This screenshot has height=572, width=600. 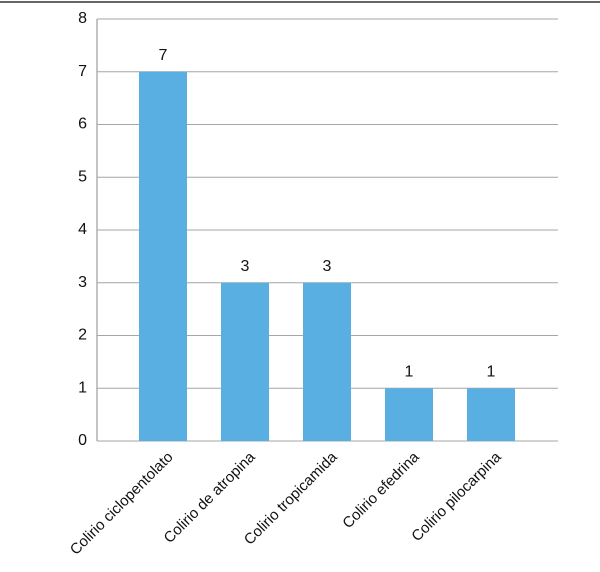 What do you see at coordinates (82, 440) in the screenshot?
I see `y-tick-label: 0` at bounding box center [82, 440].